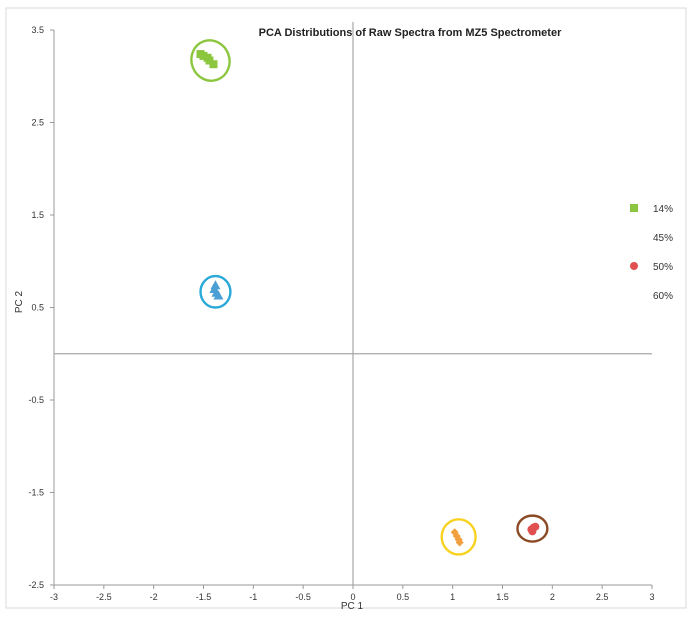  I want to click on x-tick-label: -3, so click(54, 597).